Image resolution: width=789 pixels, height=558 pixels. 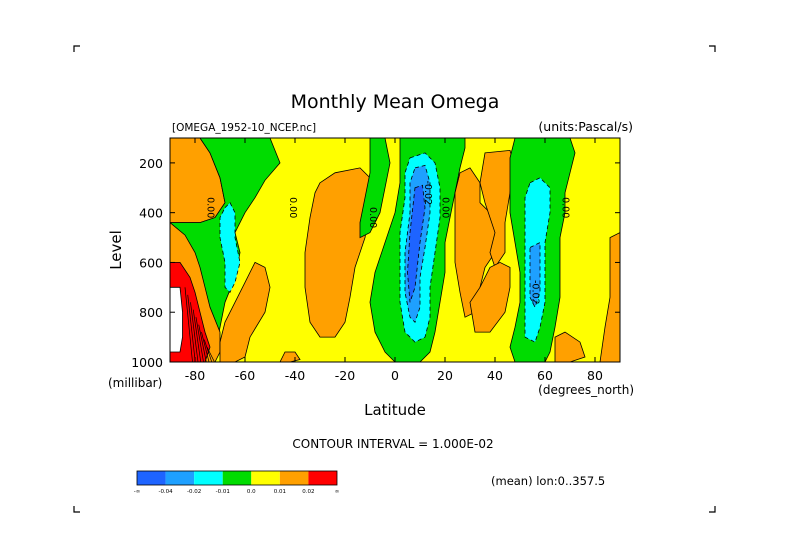 I want to click on x-axis-label: Latitude, so click(x=395, y=410).